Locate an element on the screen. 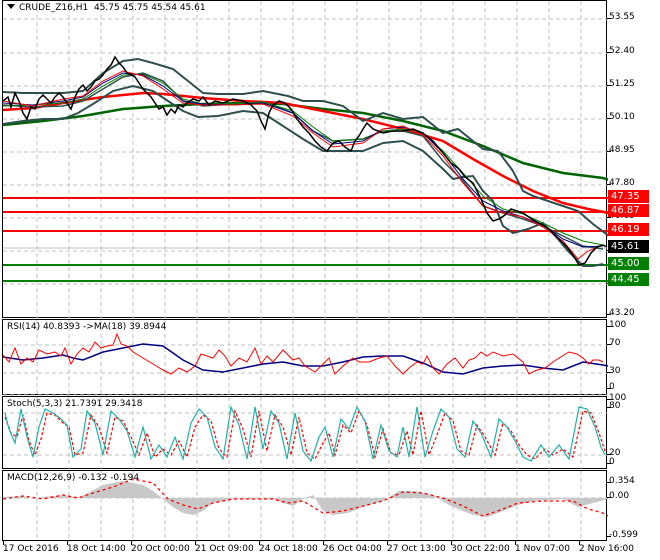 The height and width of the screenshot is (560, 660). level-tag-support: 44.45 is located at coordinates (628, 279).